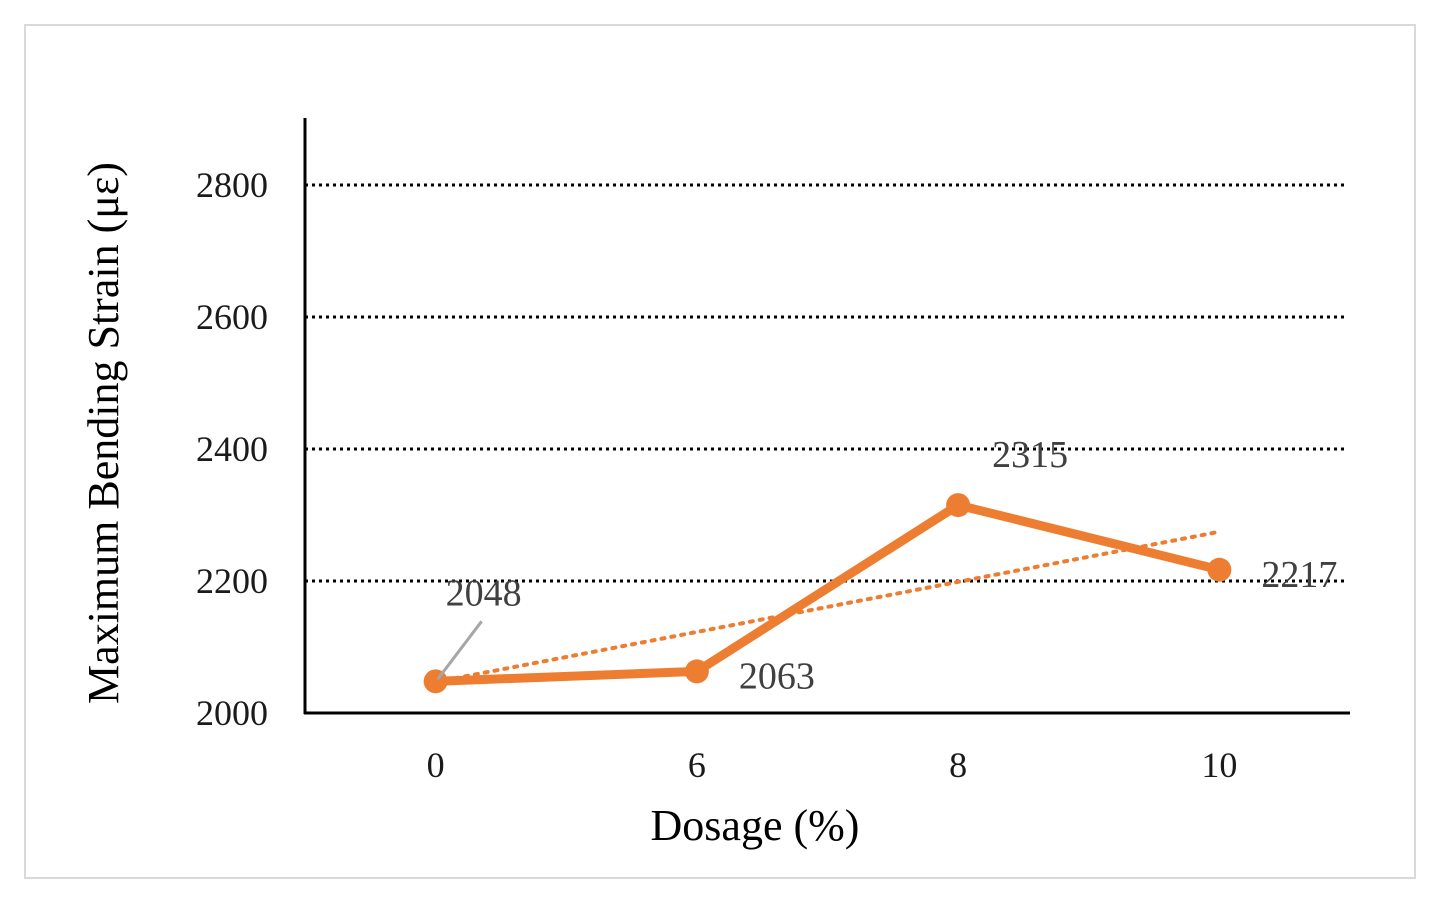  Describe the element at coordinates (484, 593) in the screenshot. I see `data-label-0: 2048` at that location.